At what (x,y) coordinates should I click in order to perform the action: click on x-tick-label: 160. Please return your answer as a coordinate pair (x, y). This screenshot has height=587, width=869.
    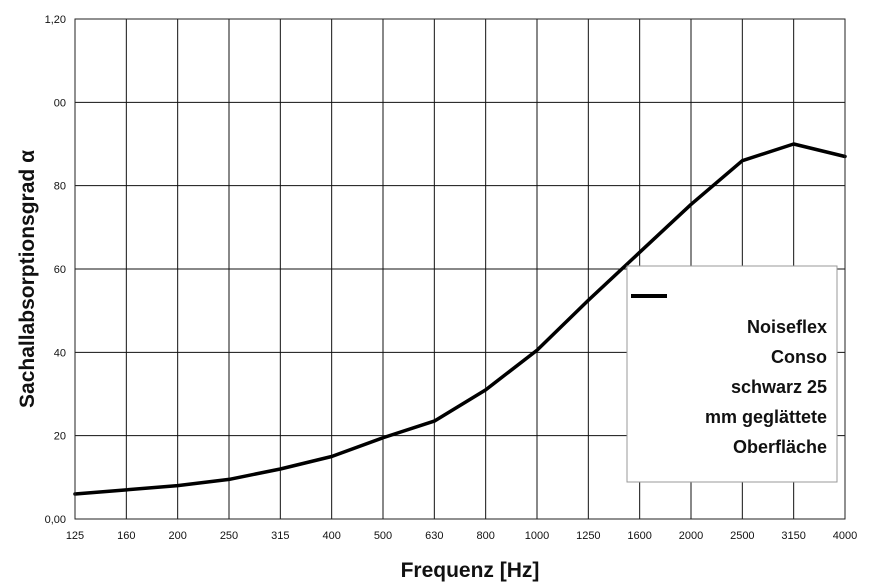
    Looking at the image, I should click on (126, 536).